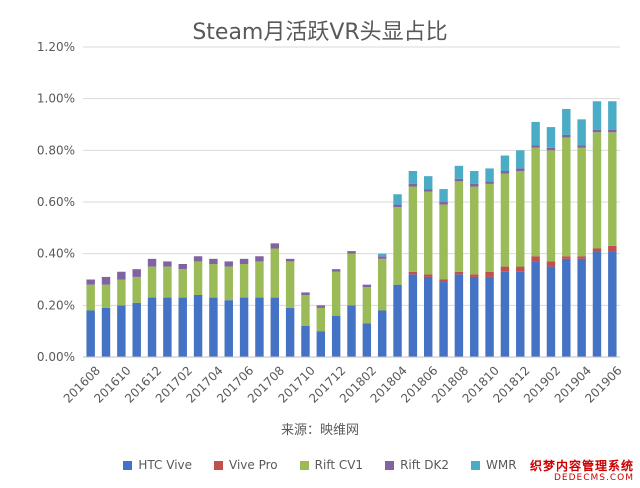  I want to click on y-tick-label: 1.00%, so click(56, 99).